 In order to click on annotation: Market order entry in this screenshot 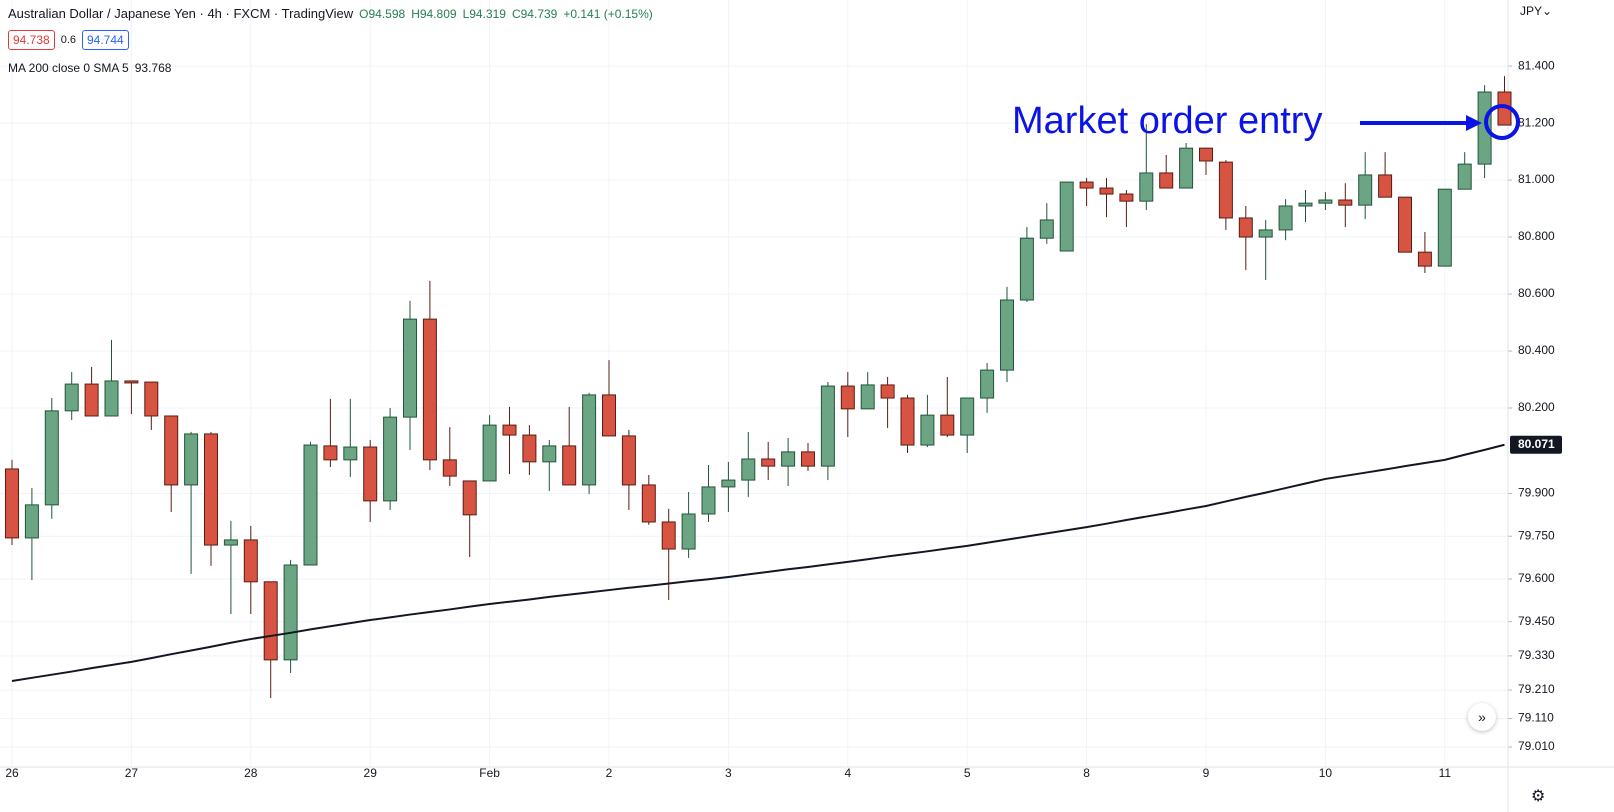, I will do `click(1167, 121)`.